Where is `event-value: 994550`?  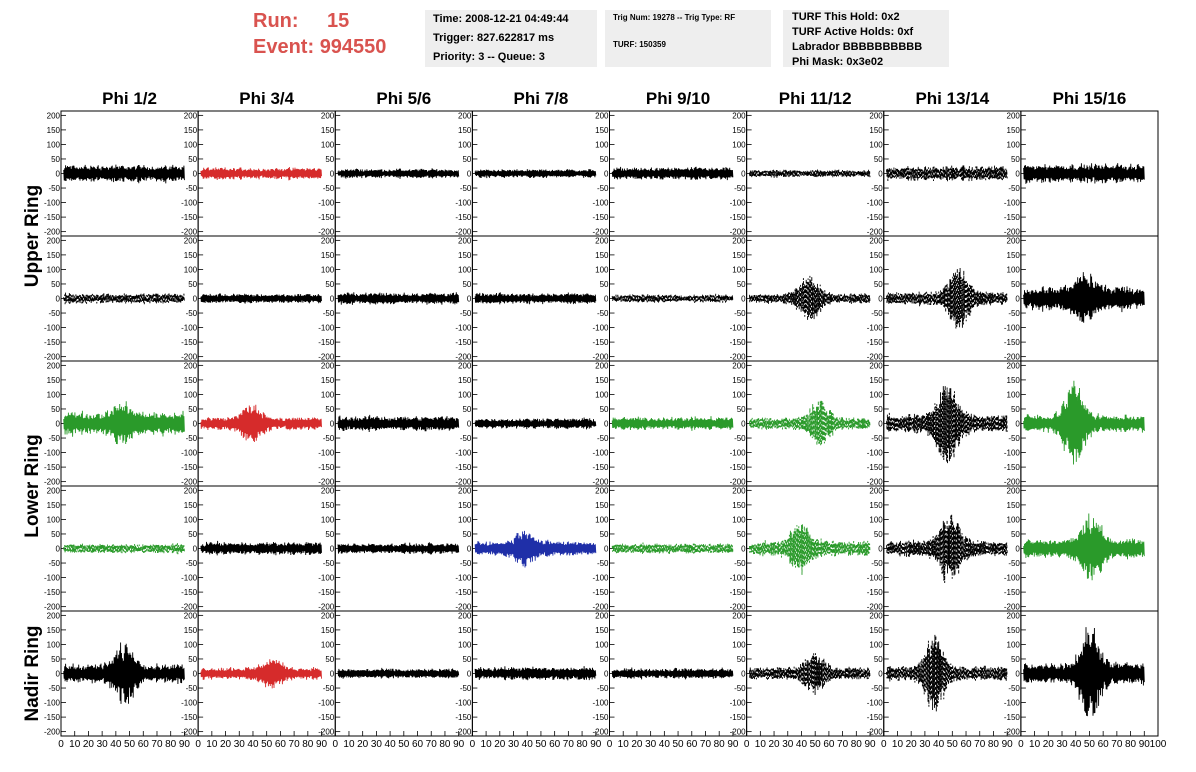 event-value: 994550 is located at coordinates (353, 47).